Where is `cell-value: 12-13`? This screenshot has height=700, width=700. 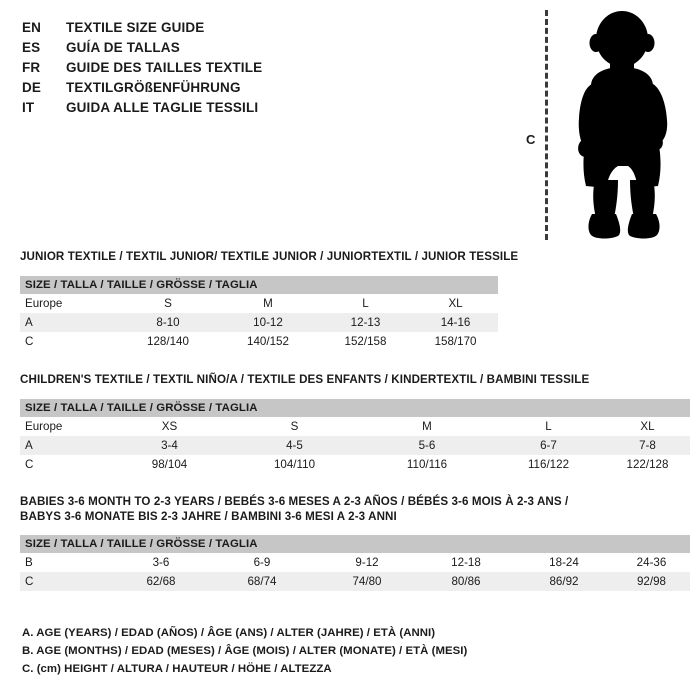 cell-value: 12-13 is located at coordinates (365, 322).